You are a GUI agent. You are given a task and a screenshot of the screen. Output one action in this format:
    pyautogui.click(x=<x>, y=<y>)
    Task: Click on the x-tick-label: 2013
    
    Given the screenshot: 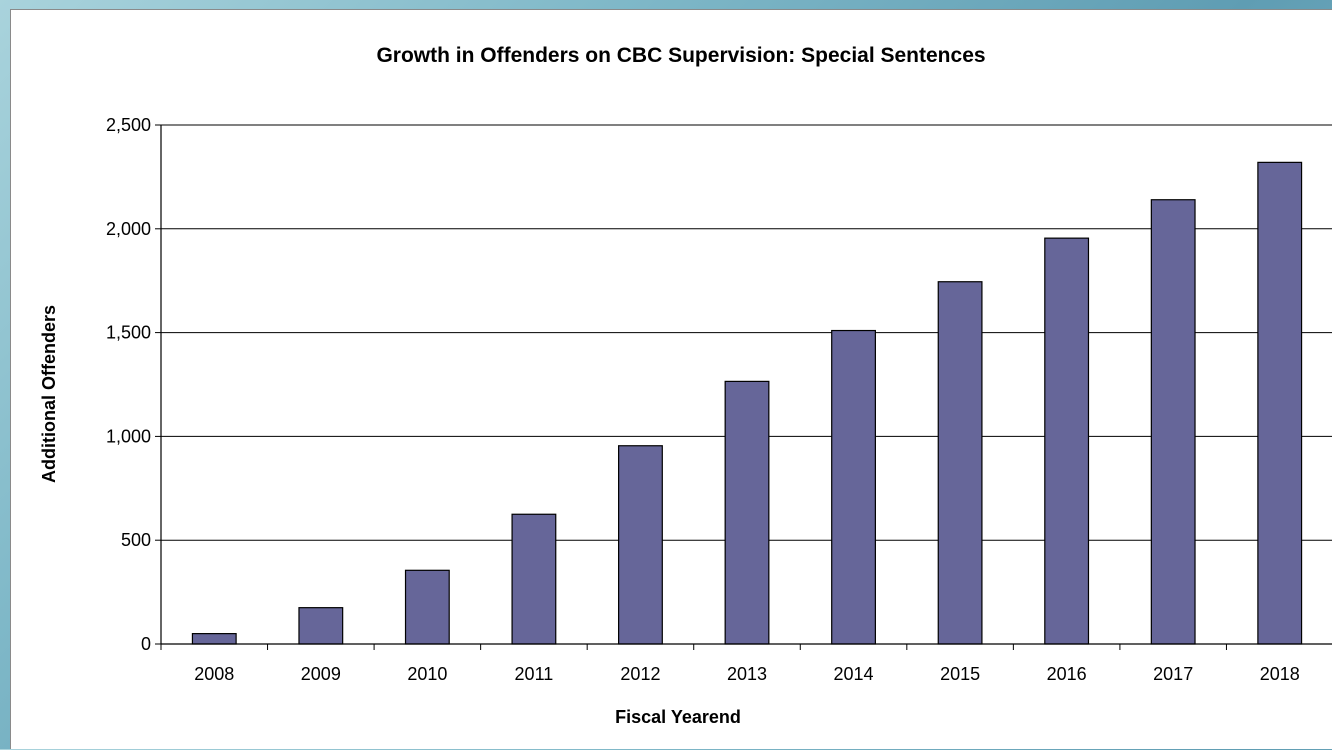 What is the action you would take?
    pyautogui.click(x=747, y=674)
    